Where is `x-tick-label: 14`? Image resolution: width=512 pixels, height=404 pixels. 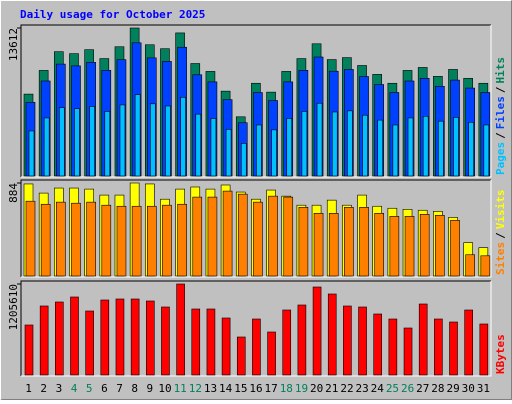
x-tick-label: 14 is located at coordinates (226, 388).